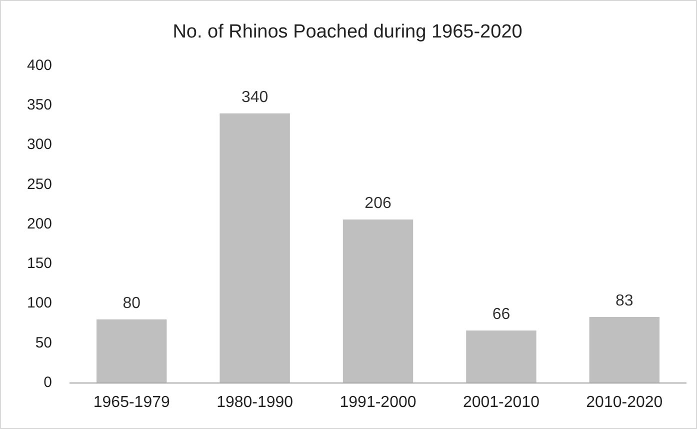 This screenshot has width=697, height=429. Describe the element at coordinates (501, 402) in the screenshot. I see `x-tick-label: 2001-2010` at that location.